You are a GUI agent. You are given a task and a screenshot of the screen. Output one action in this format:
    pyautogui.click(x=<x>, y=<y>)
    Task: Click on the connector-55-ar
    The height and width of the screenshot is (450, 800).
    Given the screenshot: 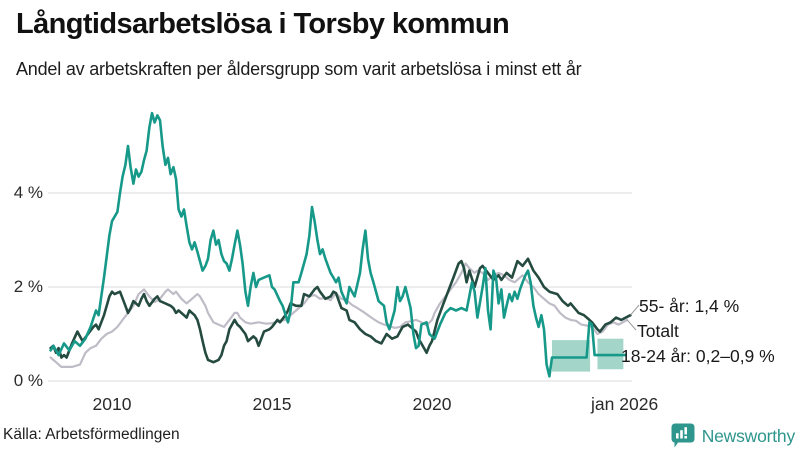 What is the action you would take?
    pyautogui.click(x=635, y=310)
    